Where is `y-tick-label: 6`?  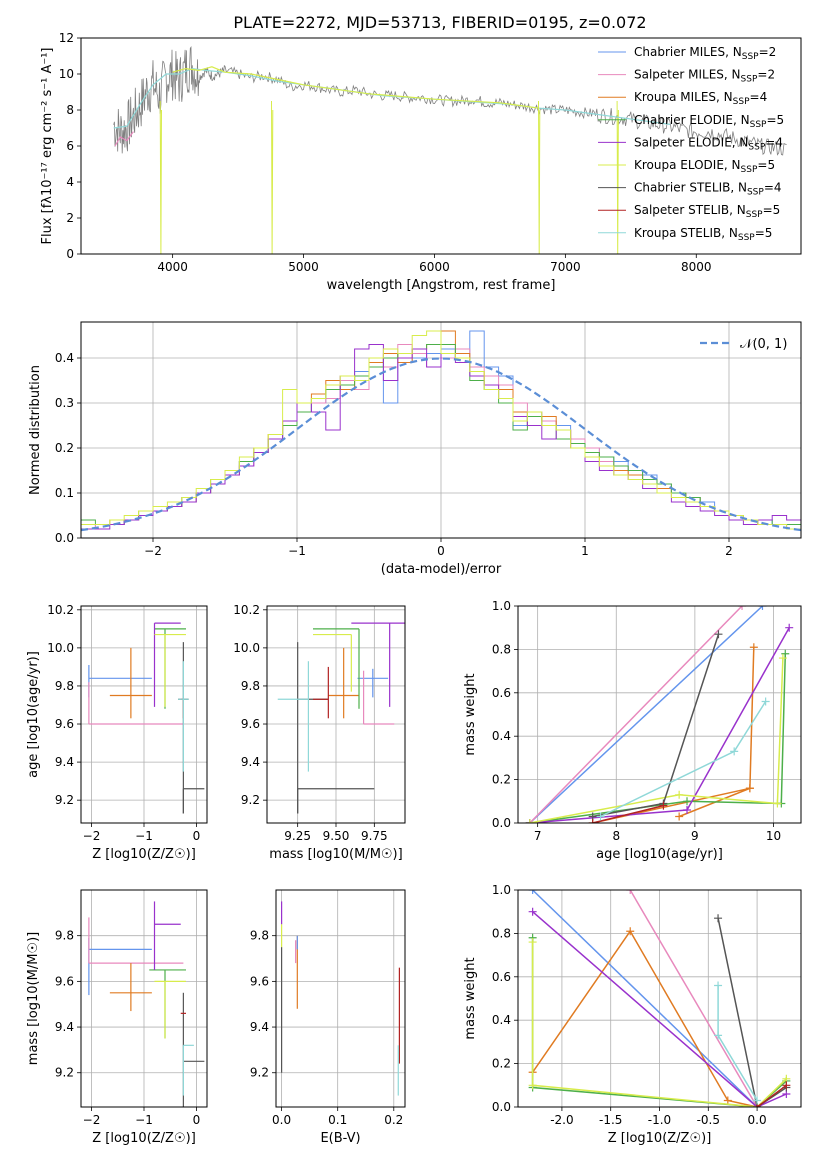 y-tick-label: 6 is located at coordinates (70, 146).